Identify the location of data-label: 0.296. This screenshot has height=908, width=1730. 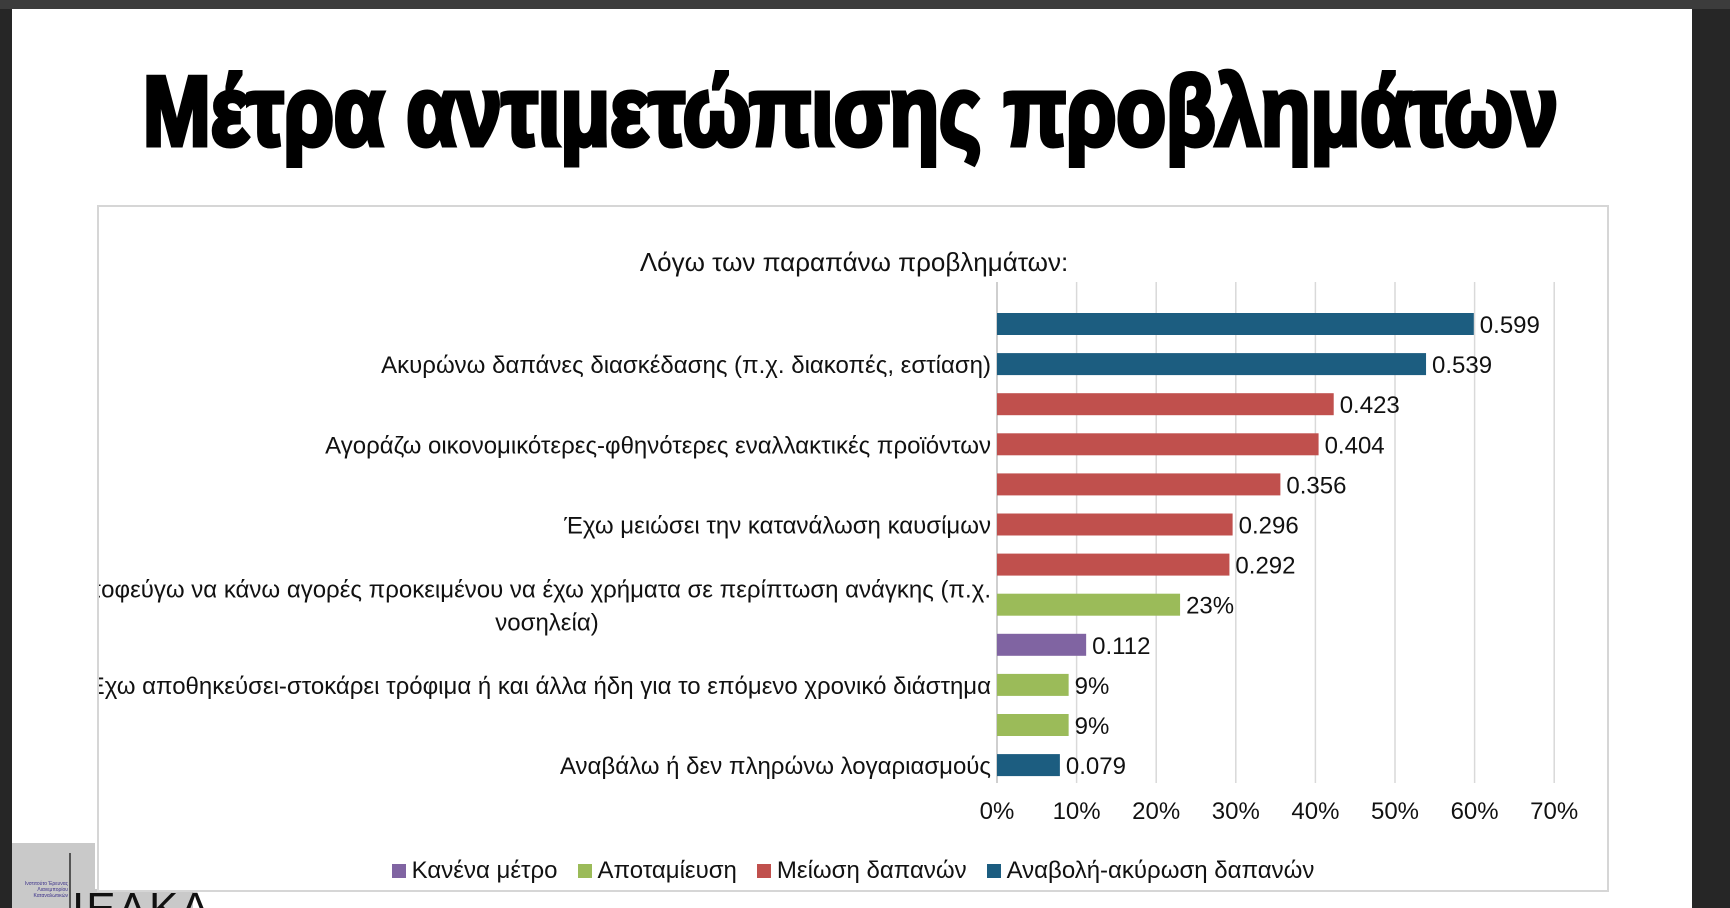
(1269, 526).